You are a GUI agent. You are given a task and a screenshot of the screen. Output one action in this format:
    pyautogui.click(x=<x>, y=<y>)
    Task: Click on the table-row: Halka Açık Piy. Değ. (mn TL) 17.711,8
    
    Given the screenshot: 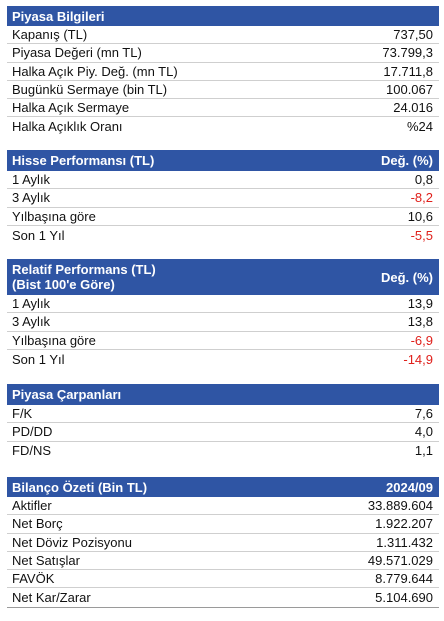 What is the action you would take?
    pyautogui.click(x=223, y=72)
    